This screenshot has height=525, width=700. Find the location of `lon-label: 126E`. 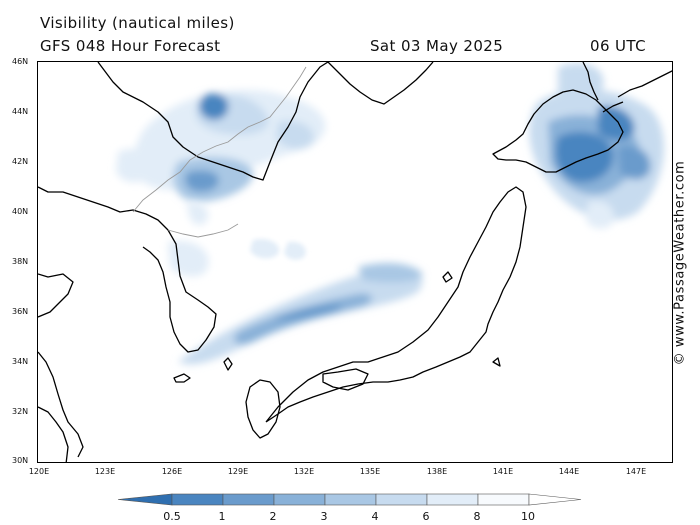

lon-label: 126E is located at coordinates (172, 471).